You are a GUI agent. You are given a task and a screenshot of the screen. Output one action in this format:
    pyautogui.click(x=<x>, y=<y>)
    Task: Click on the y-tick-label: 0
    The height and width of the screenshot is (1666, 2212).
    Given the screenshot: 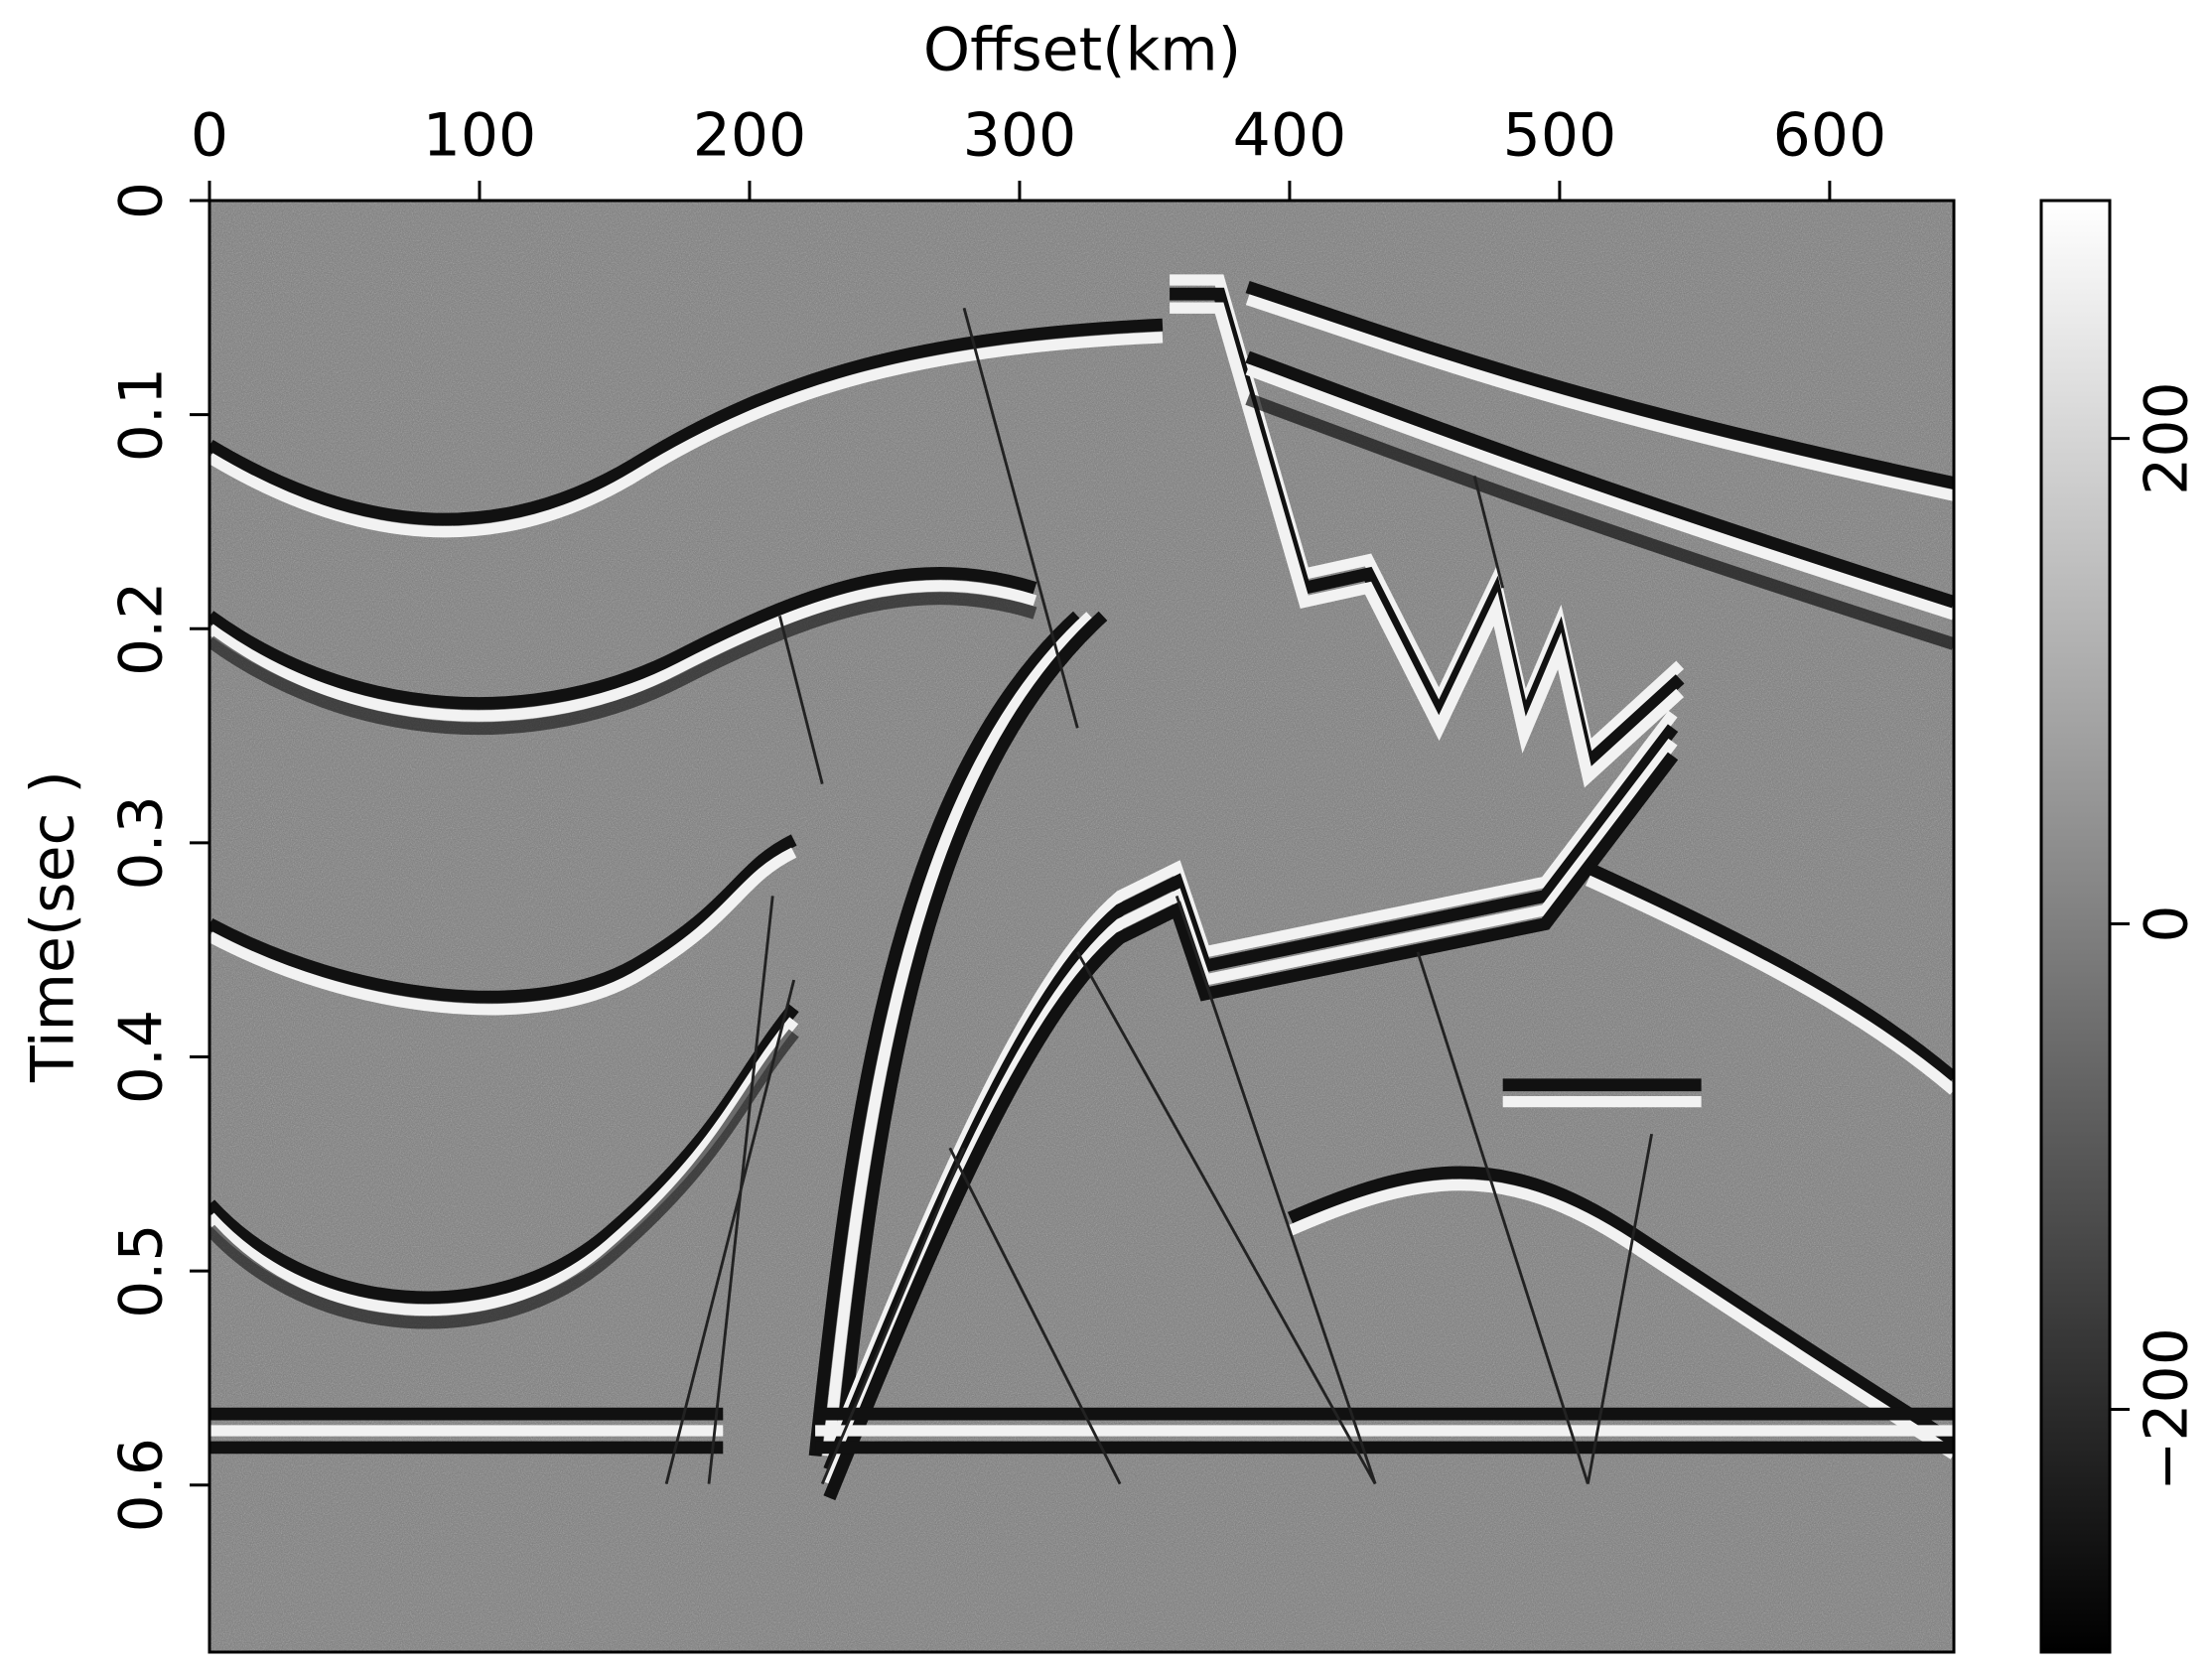 What is the action you would take?
    pyautogui.click(x=142, y=200)
    